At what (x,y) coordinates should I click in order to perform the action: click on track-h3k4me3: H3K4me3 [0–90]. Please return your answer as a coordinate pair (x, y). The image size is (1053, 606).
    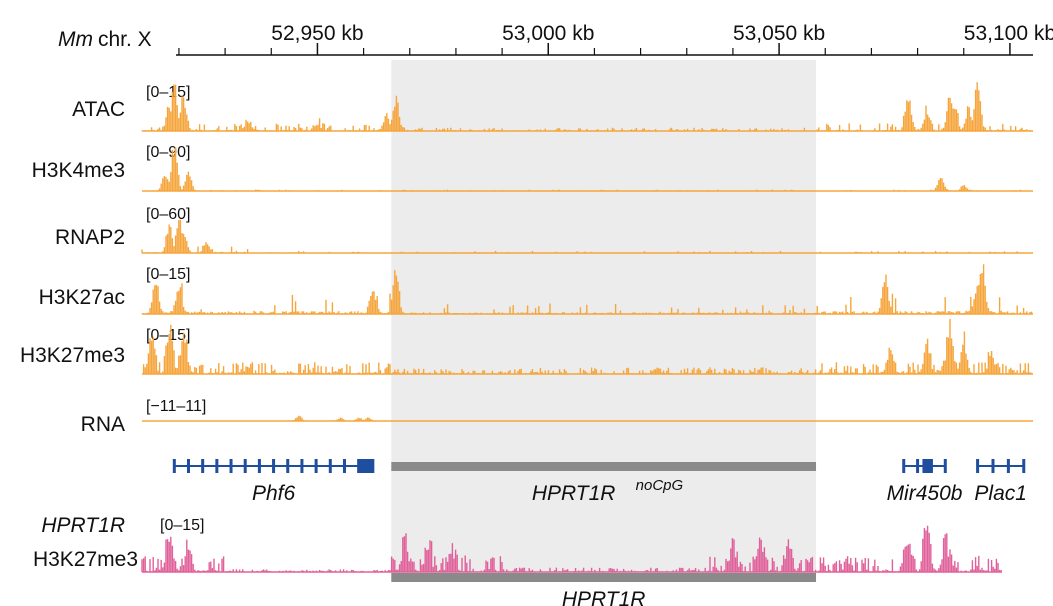
    Looking at the image, I should click on (532, 168).